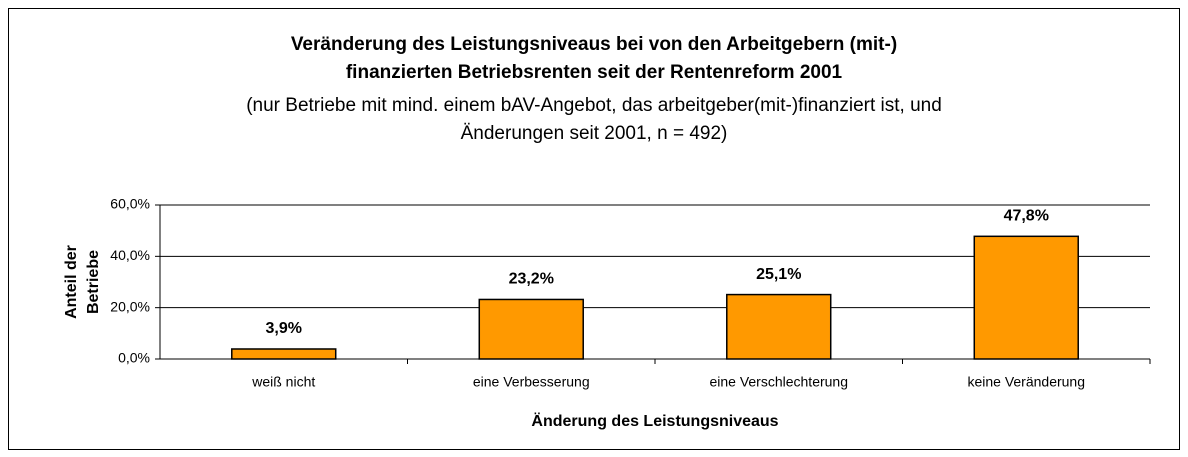 The height and width of the screenshot is (457, 1188). I want to click on data-label: 23,2%, so click(531, 279).